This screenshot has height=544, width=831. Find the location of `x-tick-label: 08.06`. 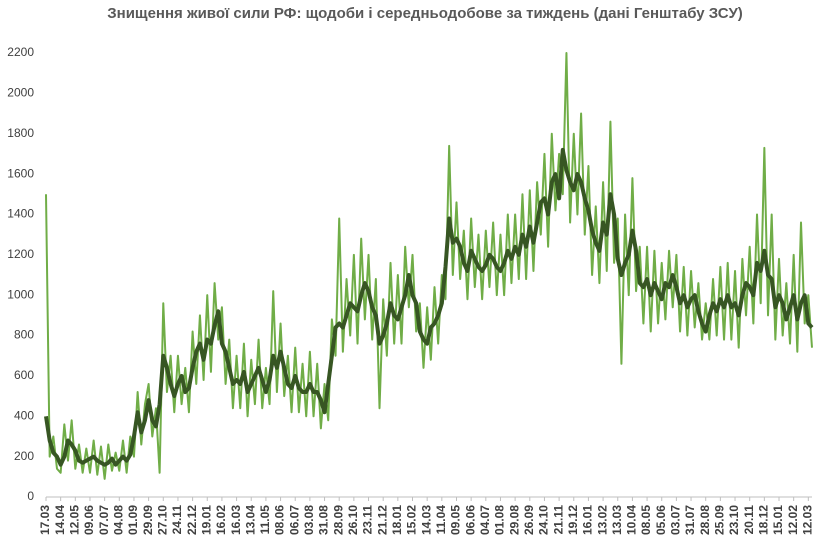

x-tick-label: 08.06 is located at coordinates (280, 520).